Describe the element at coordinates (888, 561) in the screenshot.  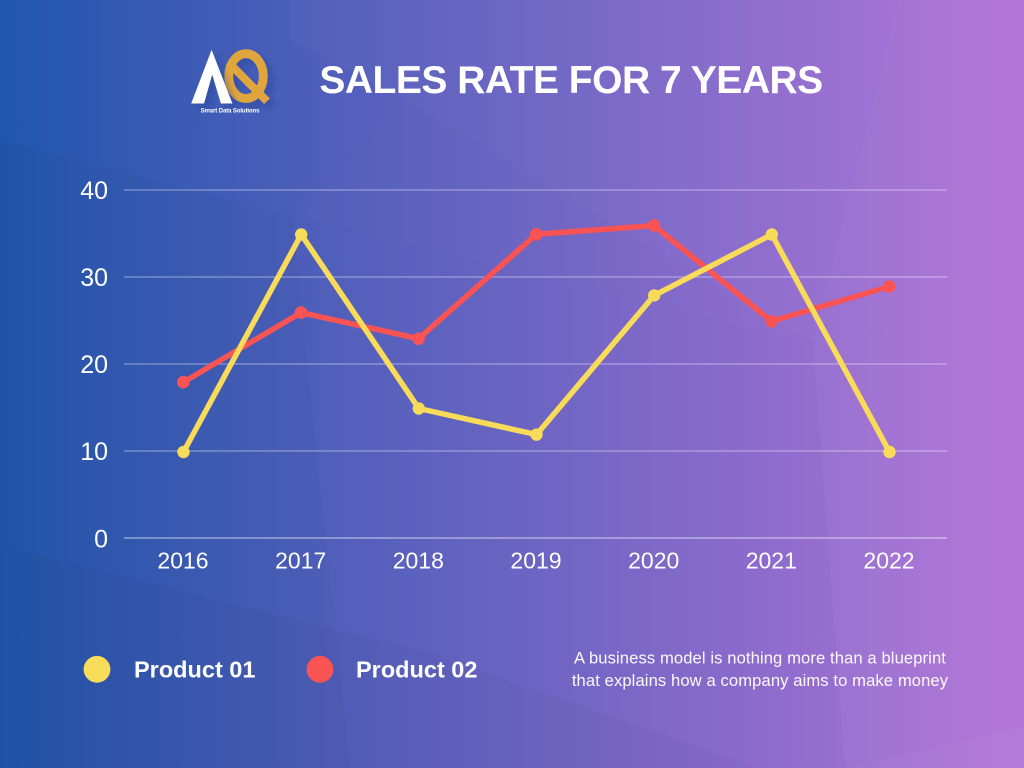
I see `svg-text: 2022` at that location.